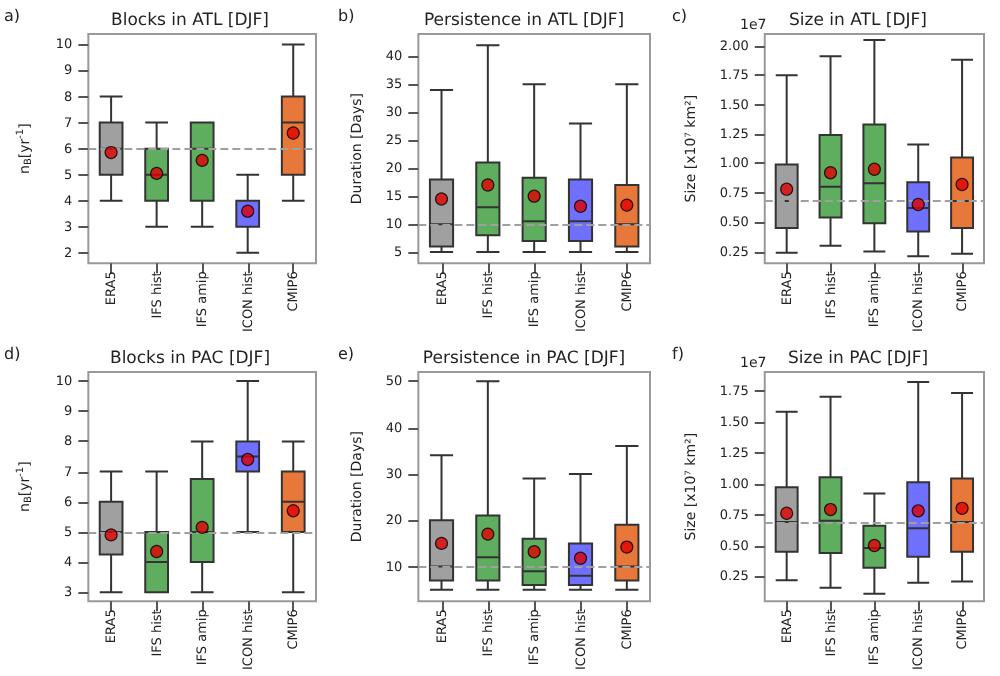 Image resolution: width=1000 pixels, height=676 pixels. What do you see at coordinates (524, 359) in the screenshot?
I see `chart-title: Persistence in PAC [DJF]` at bounding box center [524, 359].